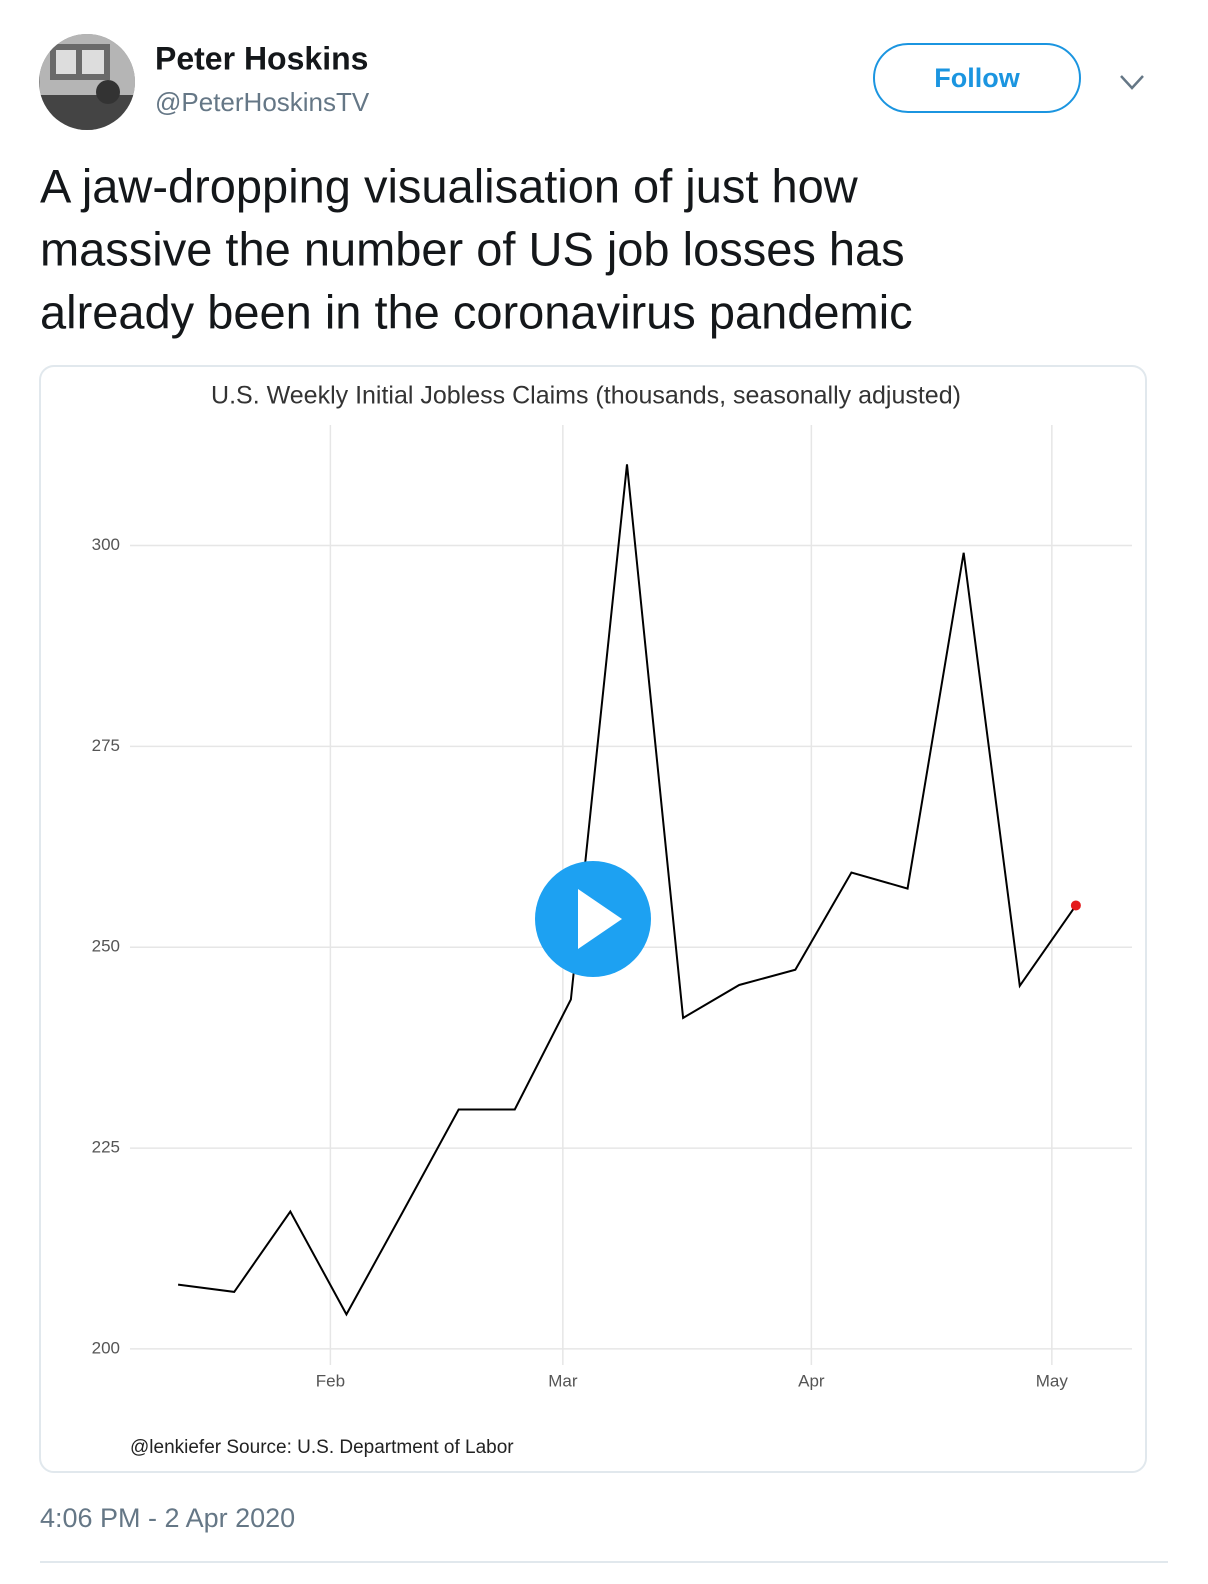 Image resolution: width=1208 pixels, height=1584 pixels. I want to click on y-tick-label: 225, so click(106, 1147).